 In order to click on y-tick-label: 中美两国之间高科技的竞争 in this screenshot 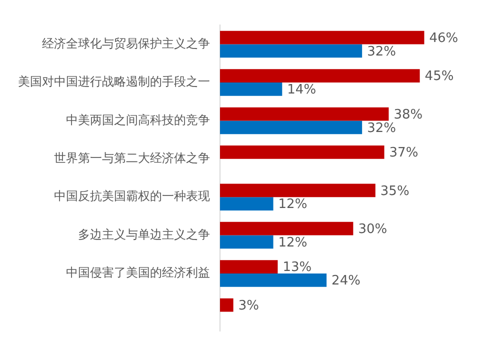, I will do `click(138, 119)`.